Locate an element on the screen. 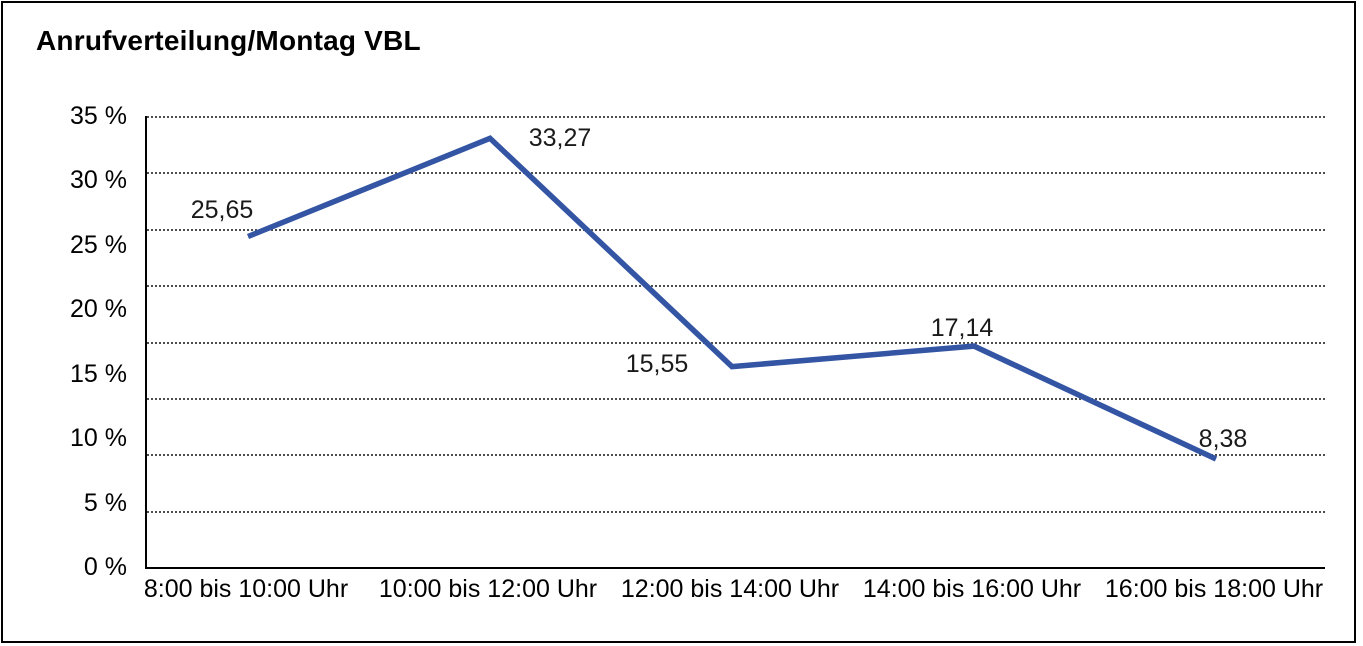 The width and height of the screenshot is (1363, 646). y-axis-tick-label: 35 % is located at coordinates (98, 116).